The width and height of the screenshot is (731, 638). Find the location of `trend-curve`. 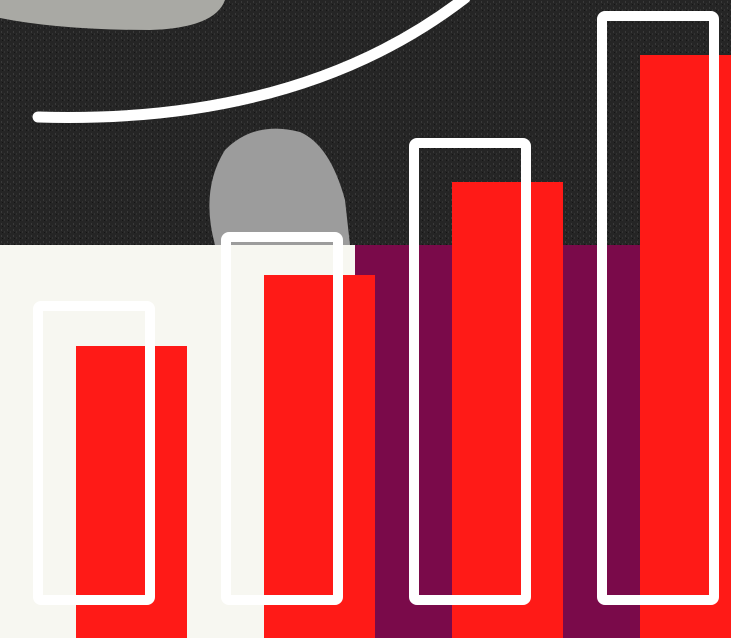

trend-curve is located at coordinates (251, 61).